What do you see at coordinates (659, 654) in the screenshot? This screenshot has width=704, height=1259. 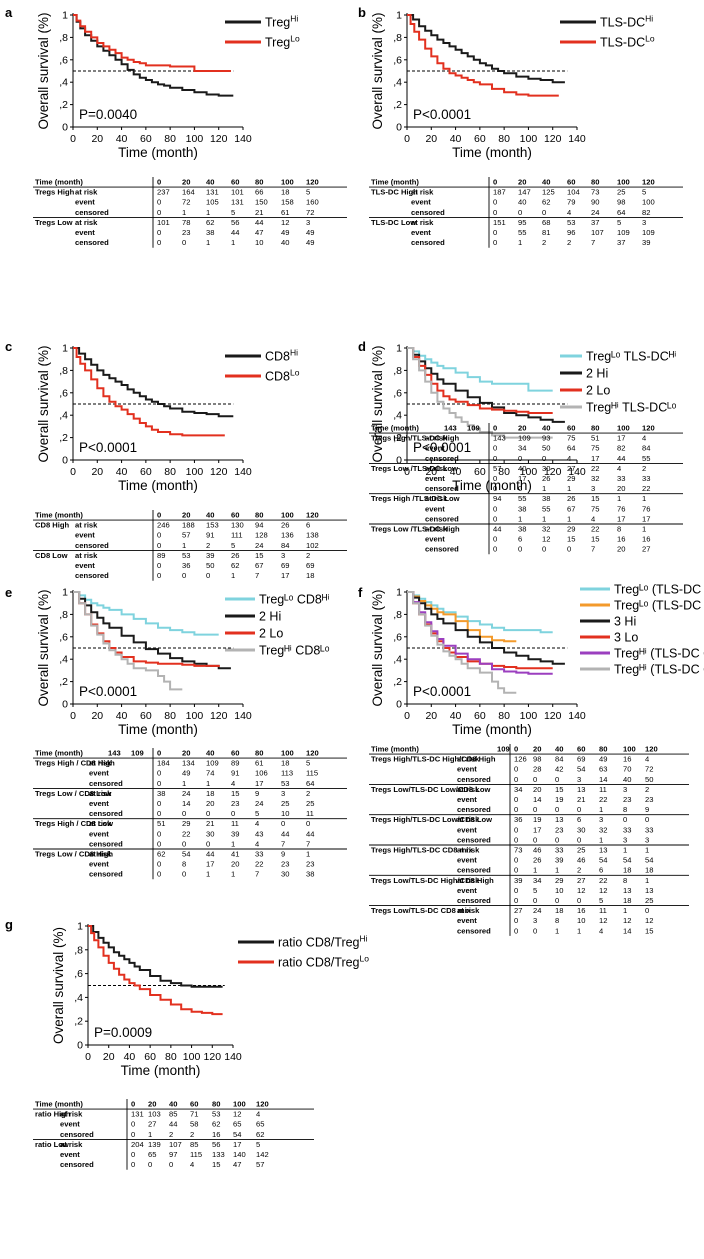 I see `legend-label: Tregᴴⁱ (TLS-DC CD8)ᵐⁱˣ` at bounding box center [659, 654].